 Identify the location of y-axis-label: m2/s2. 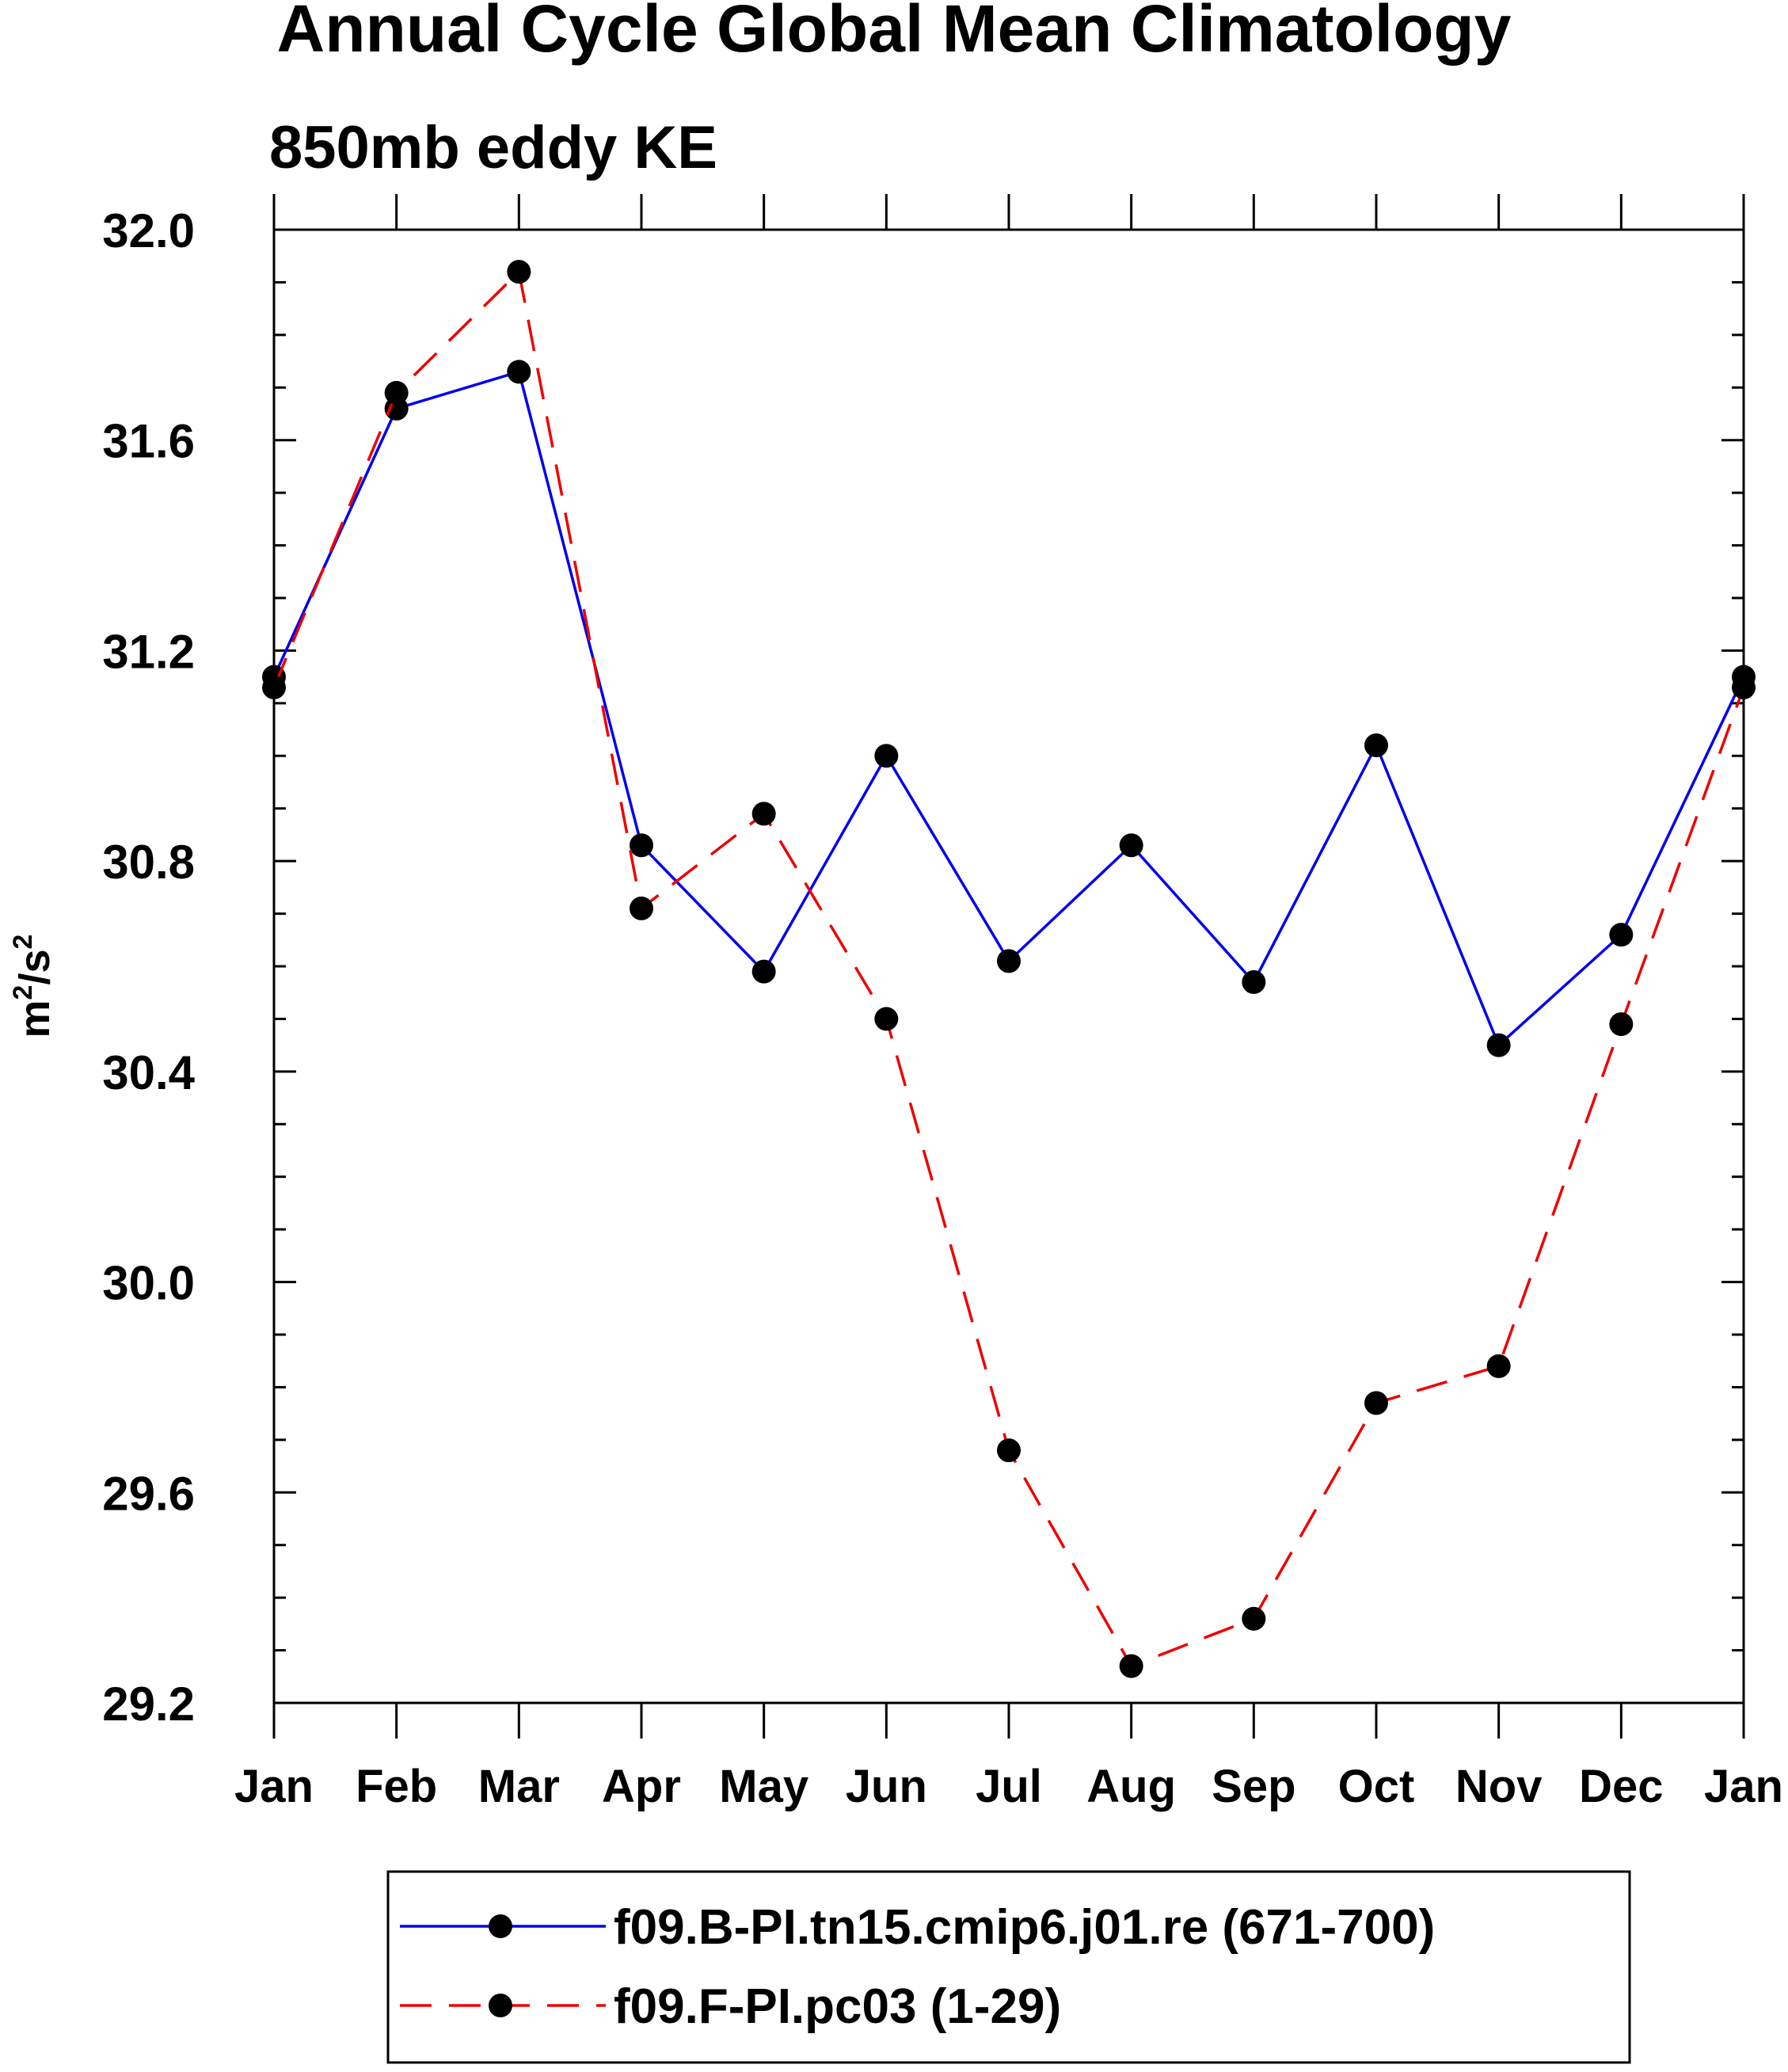
(33, 986).